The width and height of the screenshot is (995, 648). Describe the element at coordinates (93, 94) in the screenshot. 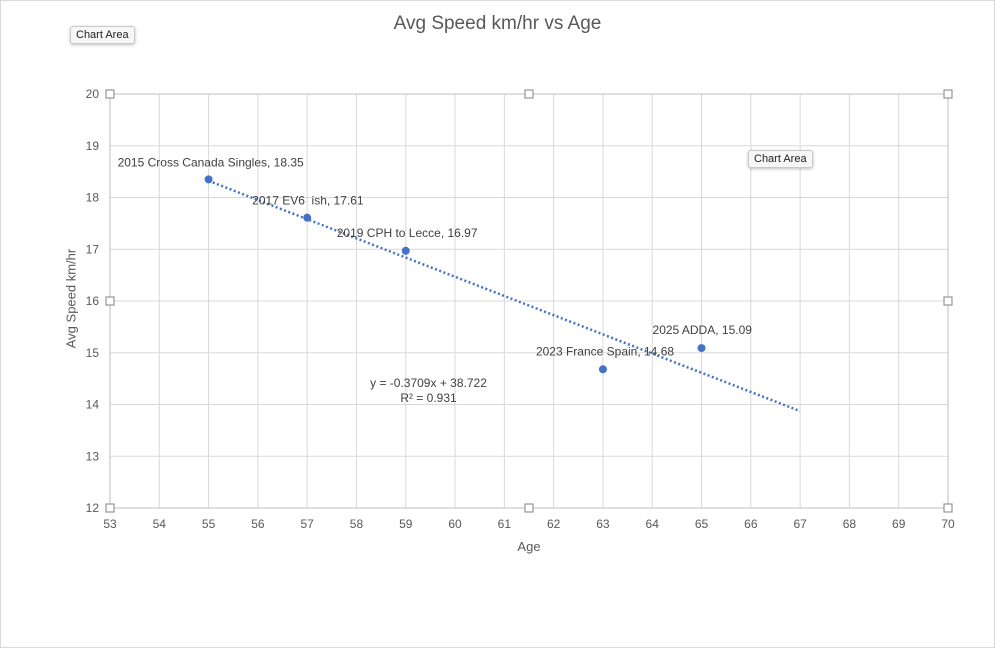

I see `y-tick-label: 20` at that location.